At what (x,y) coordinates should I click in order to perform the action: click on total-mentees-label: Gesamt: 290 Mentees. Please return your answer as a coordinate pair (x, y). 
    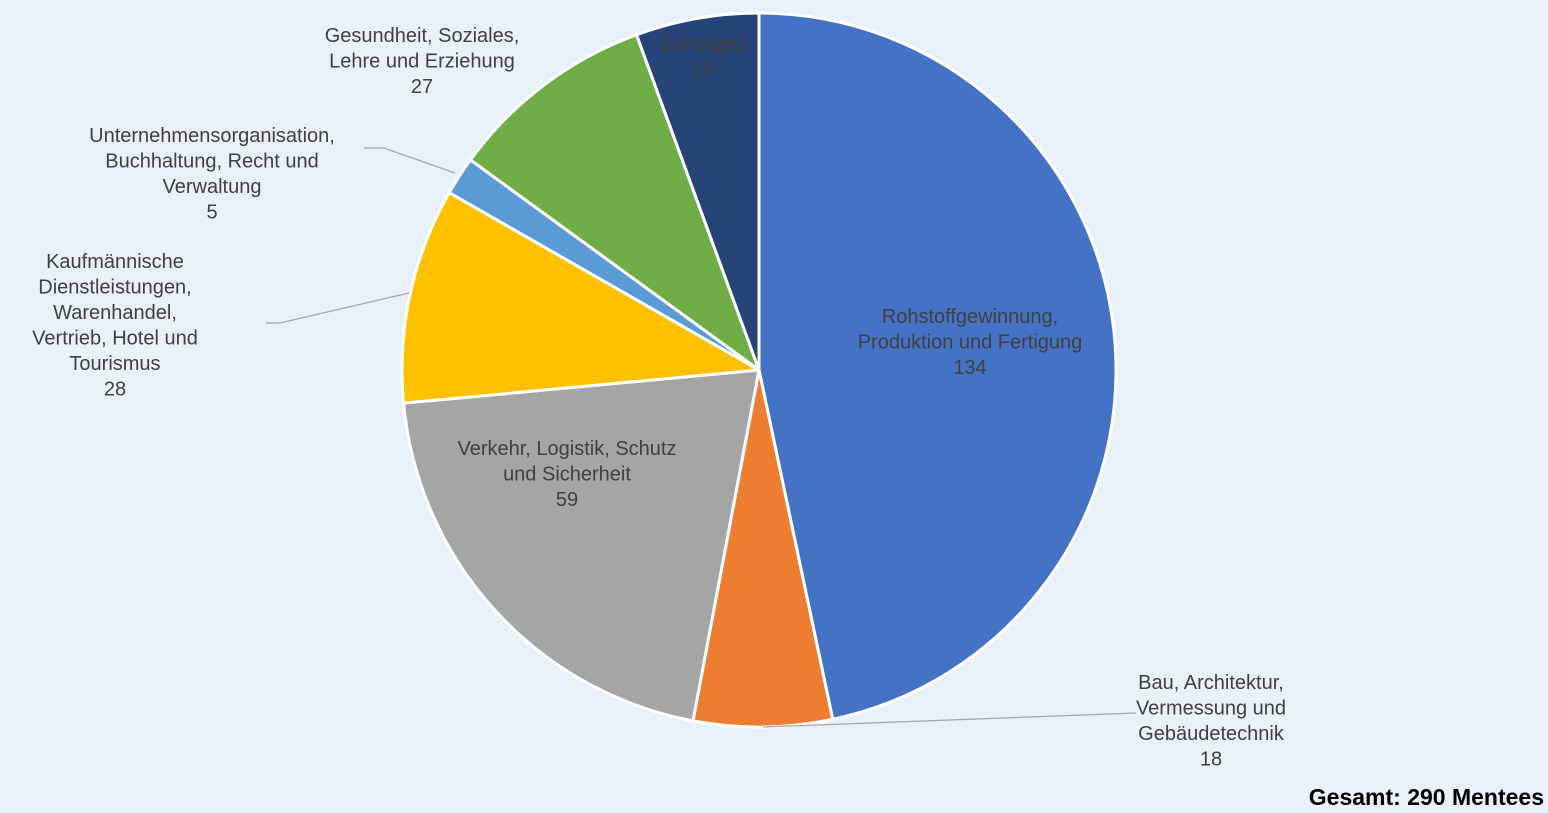
    Looking at the image, I should click on (1426, 797).